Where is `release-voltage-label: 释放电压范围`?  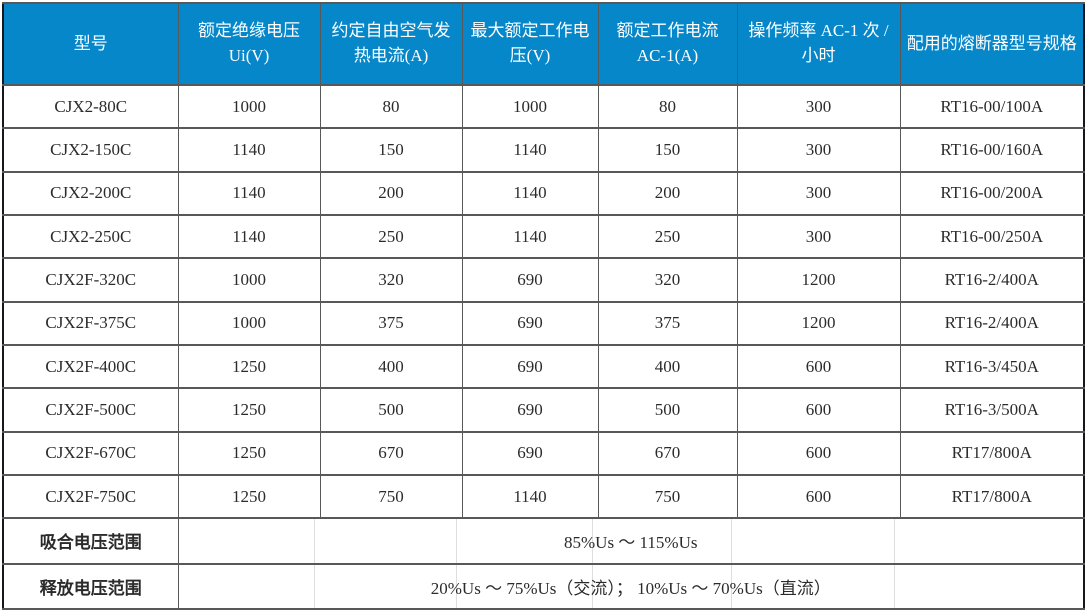 release-voltage-label: 释放电压范围 is located at coordinates (90, 586).